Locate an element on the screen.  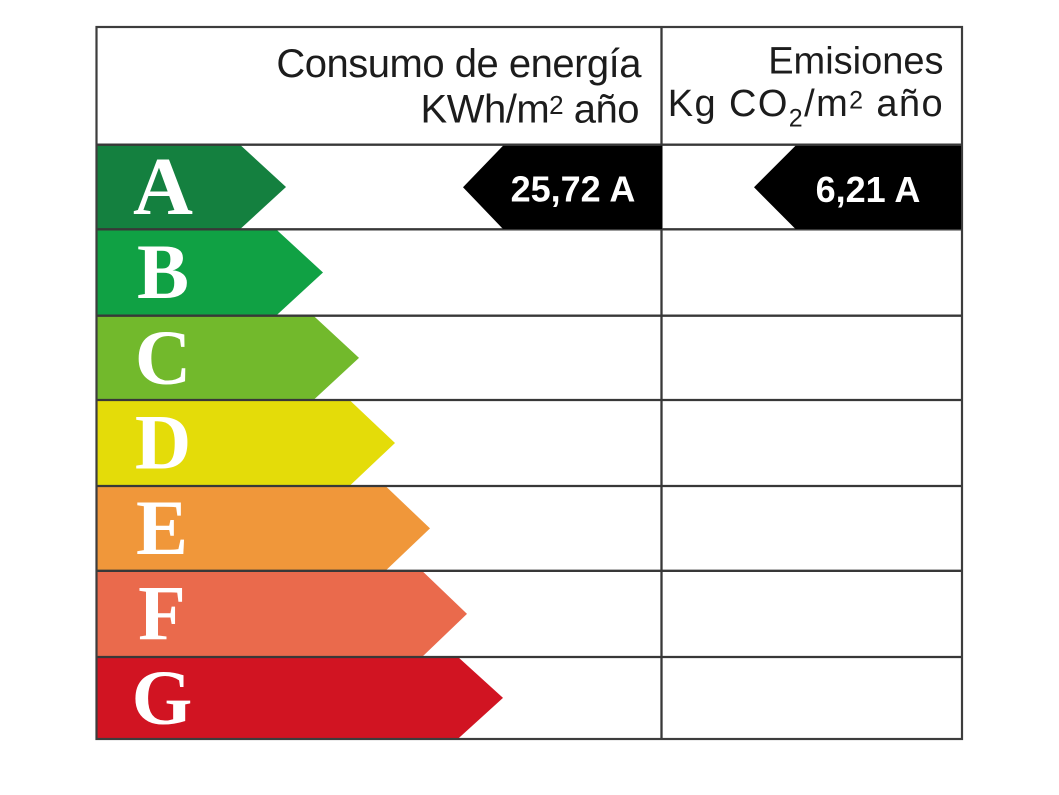
svg-text: B is located at coordinates (163, 271).